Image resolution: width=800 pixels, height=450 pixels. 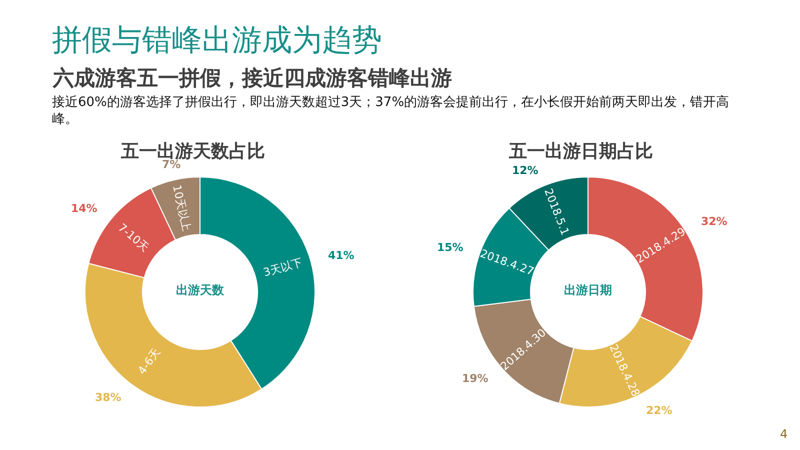 I want to click on data-label: 12%, so click(x=525, y=170).